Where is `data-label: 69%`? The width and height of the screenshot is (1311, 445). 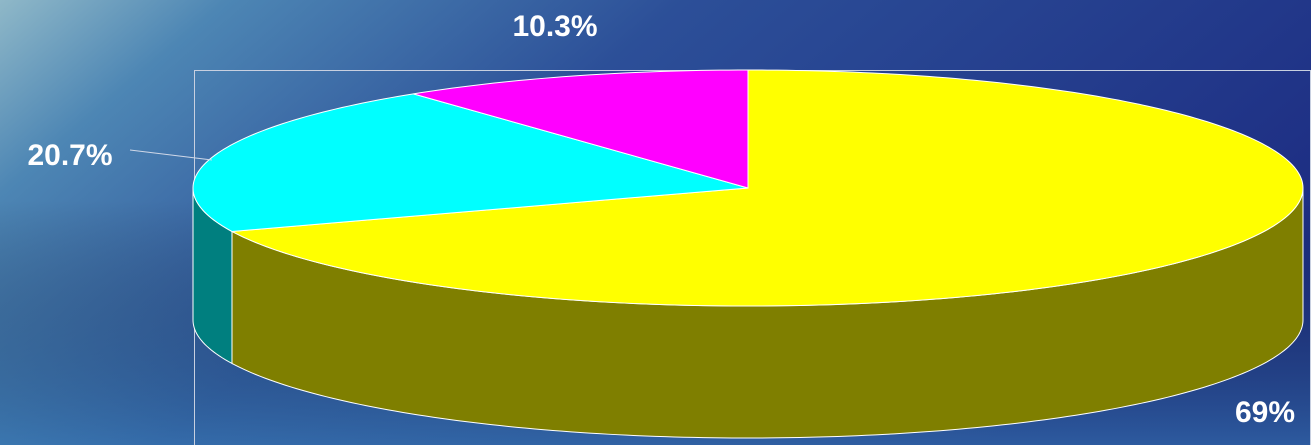
data-label: 69% is located at coordinates (1265, 412).